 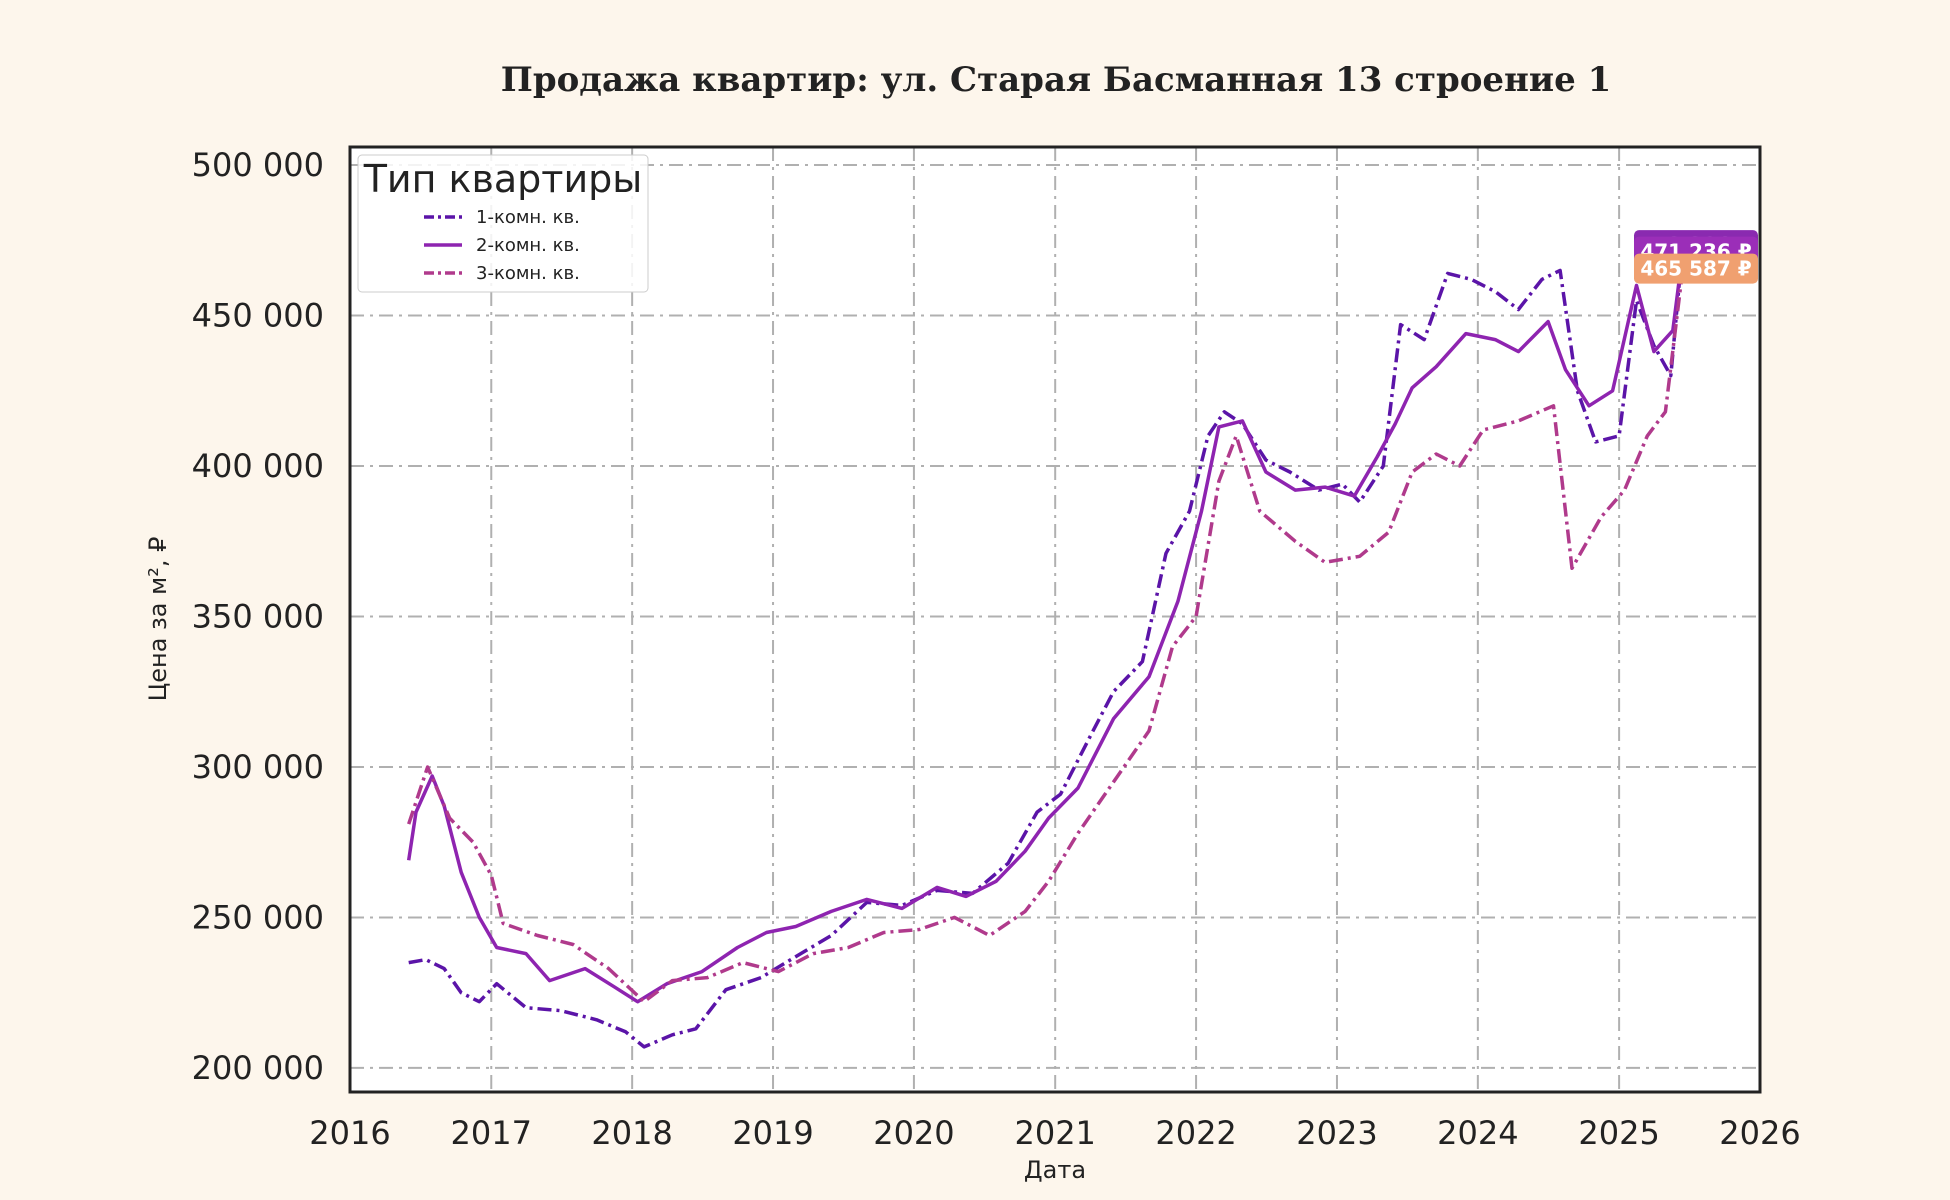 I want to click on legend-items: 1-комн. кв. 2-комн. кв. 3-комн. кв., so click(x=502, y=245).